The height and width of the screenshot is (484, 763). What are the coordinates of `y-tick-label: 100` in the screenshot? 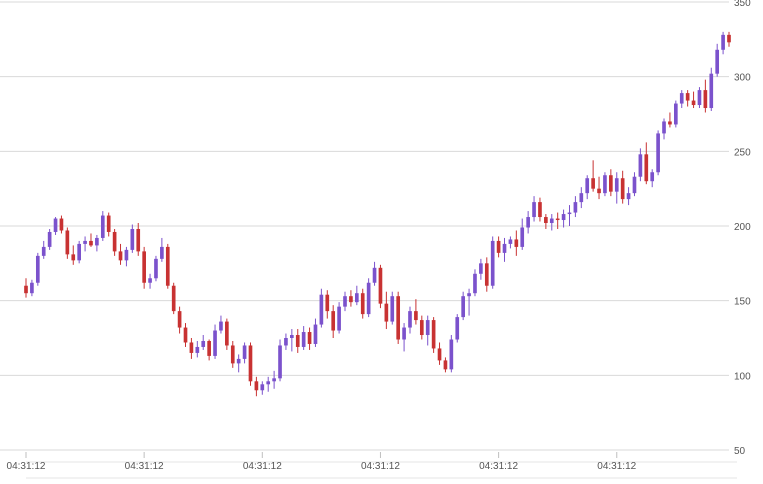 It's located at (742, 376).